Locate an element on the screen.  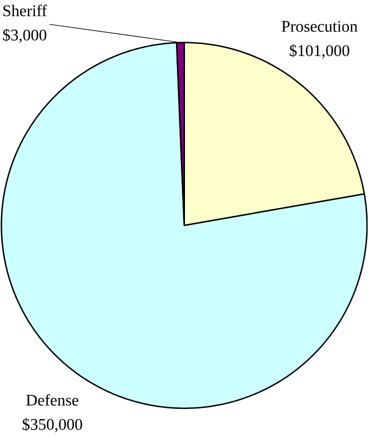
data-label: $101,000 is located at coordinates (320, 51).